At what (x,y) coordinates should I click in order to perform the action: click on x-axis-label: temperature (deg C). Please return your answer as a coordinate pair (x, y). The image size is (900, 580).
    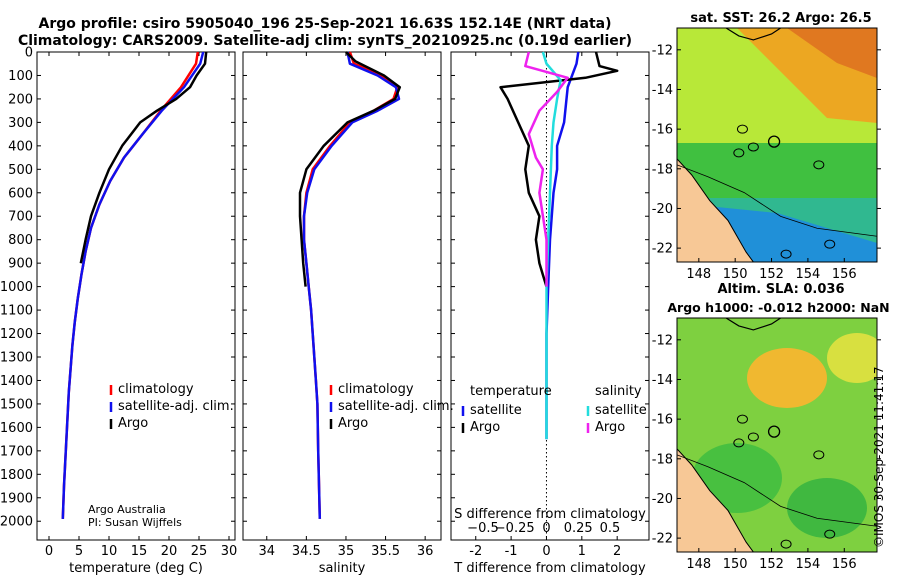
    Looking at the image, I should click on (136, 568).